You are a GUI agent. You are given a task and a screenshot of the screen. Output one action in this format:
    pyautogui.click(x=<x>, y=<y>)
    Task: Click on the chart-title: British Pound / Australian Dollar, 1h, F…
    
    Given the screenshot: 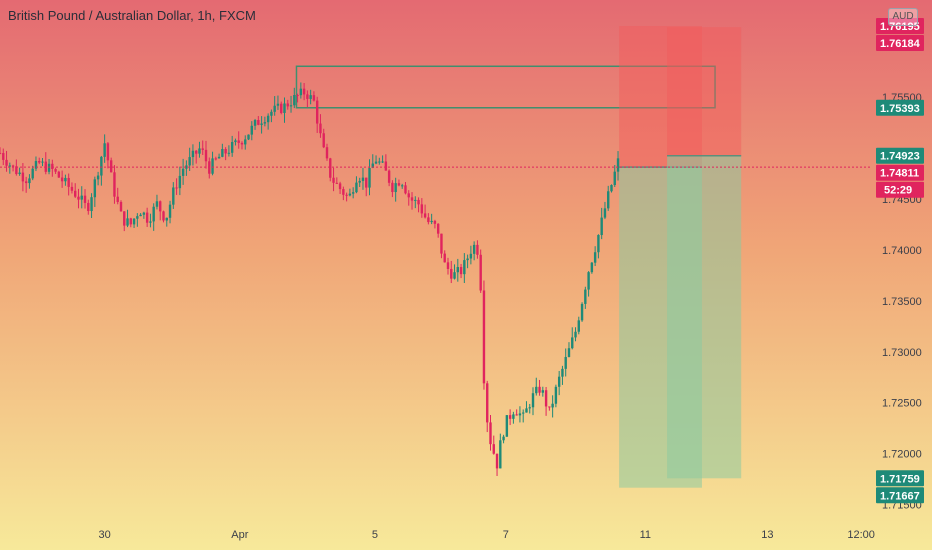 What is the action you would take?
    pyautogui.click(x=132, y=15)
    